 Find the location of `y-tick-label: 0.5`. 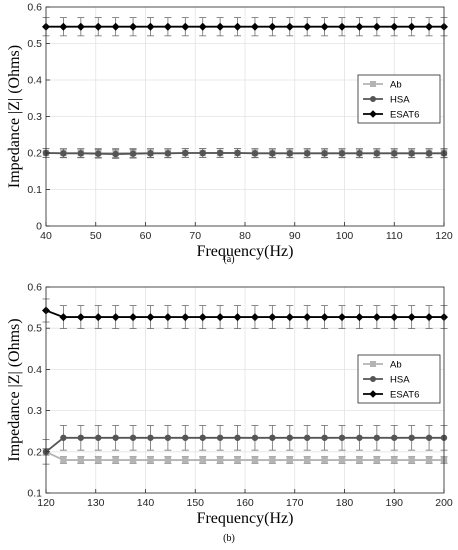

y-tick-label: 0.5 is located at coordinates (34, 329).